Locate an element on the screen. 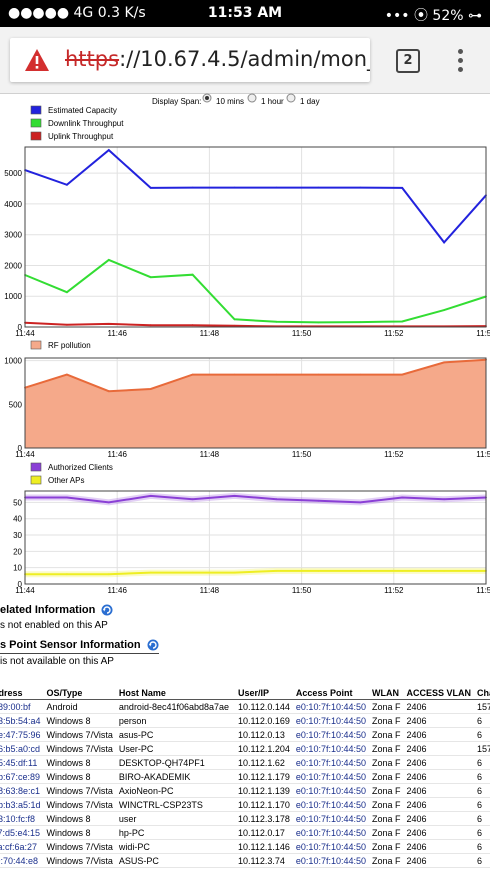 This screenshot has width=490, height=871. legend-label: RF pollution is located at coordinates (69, 345).